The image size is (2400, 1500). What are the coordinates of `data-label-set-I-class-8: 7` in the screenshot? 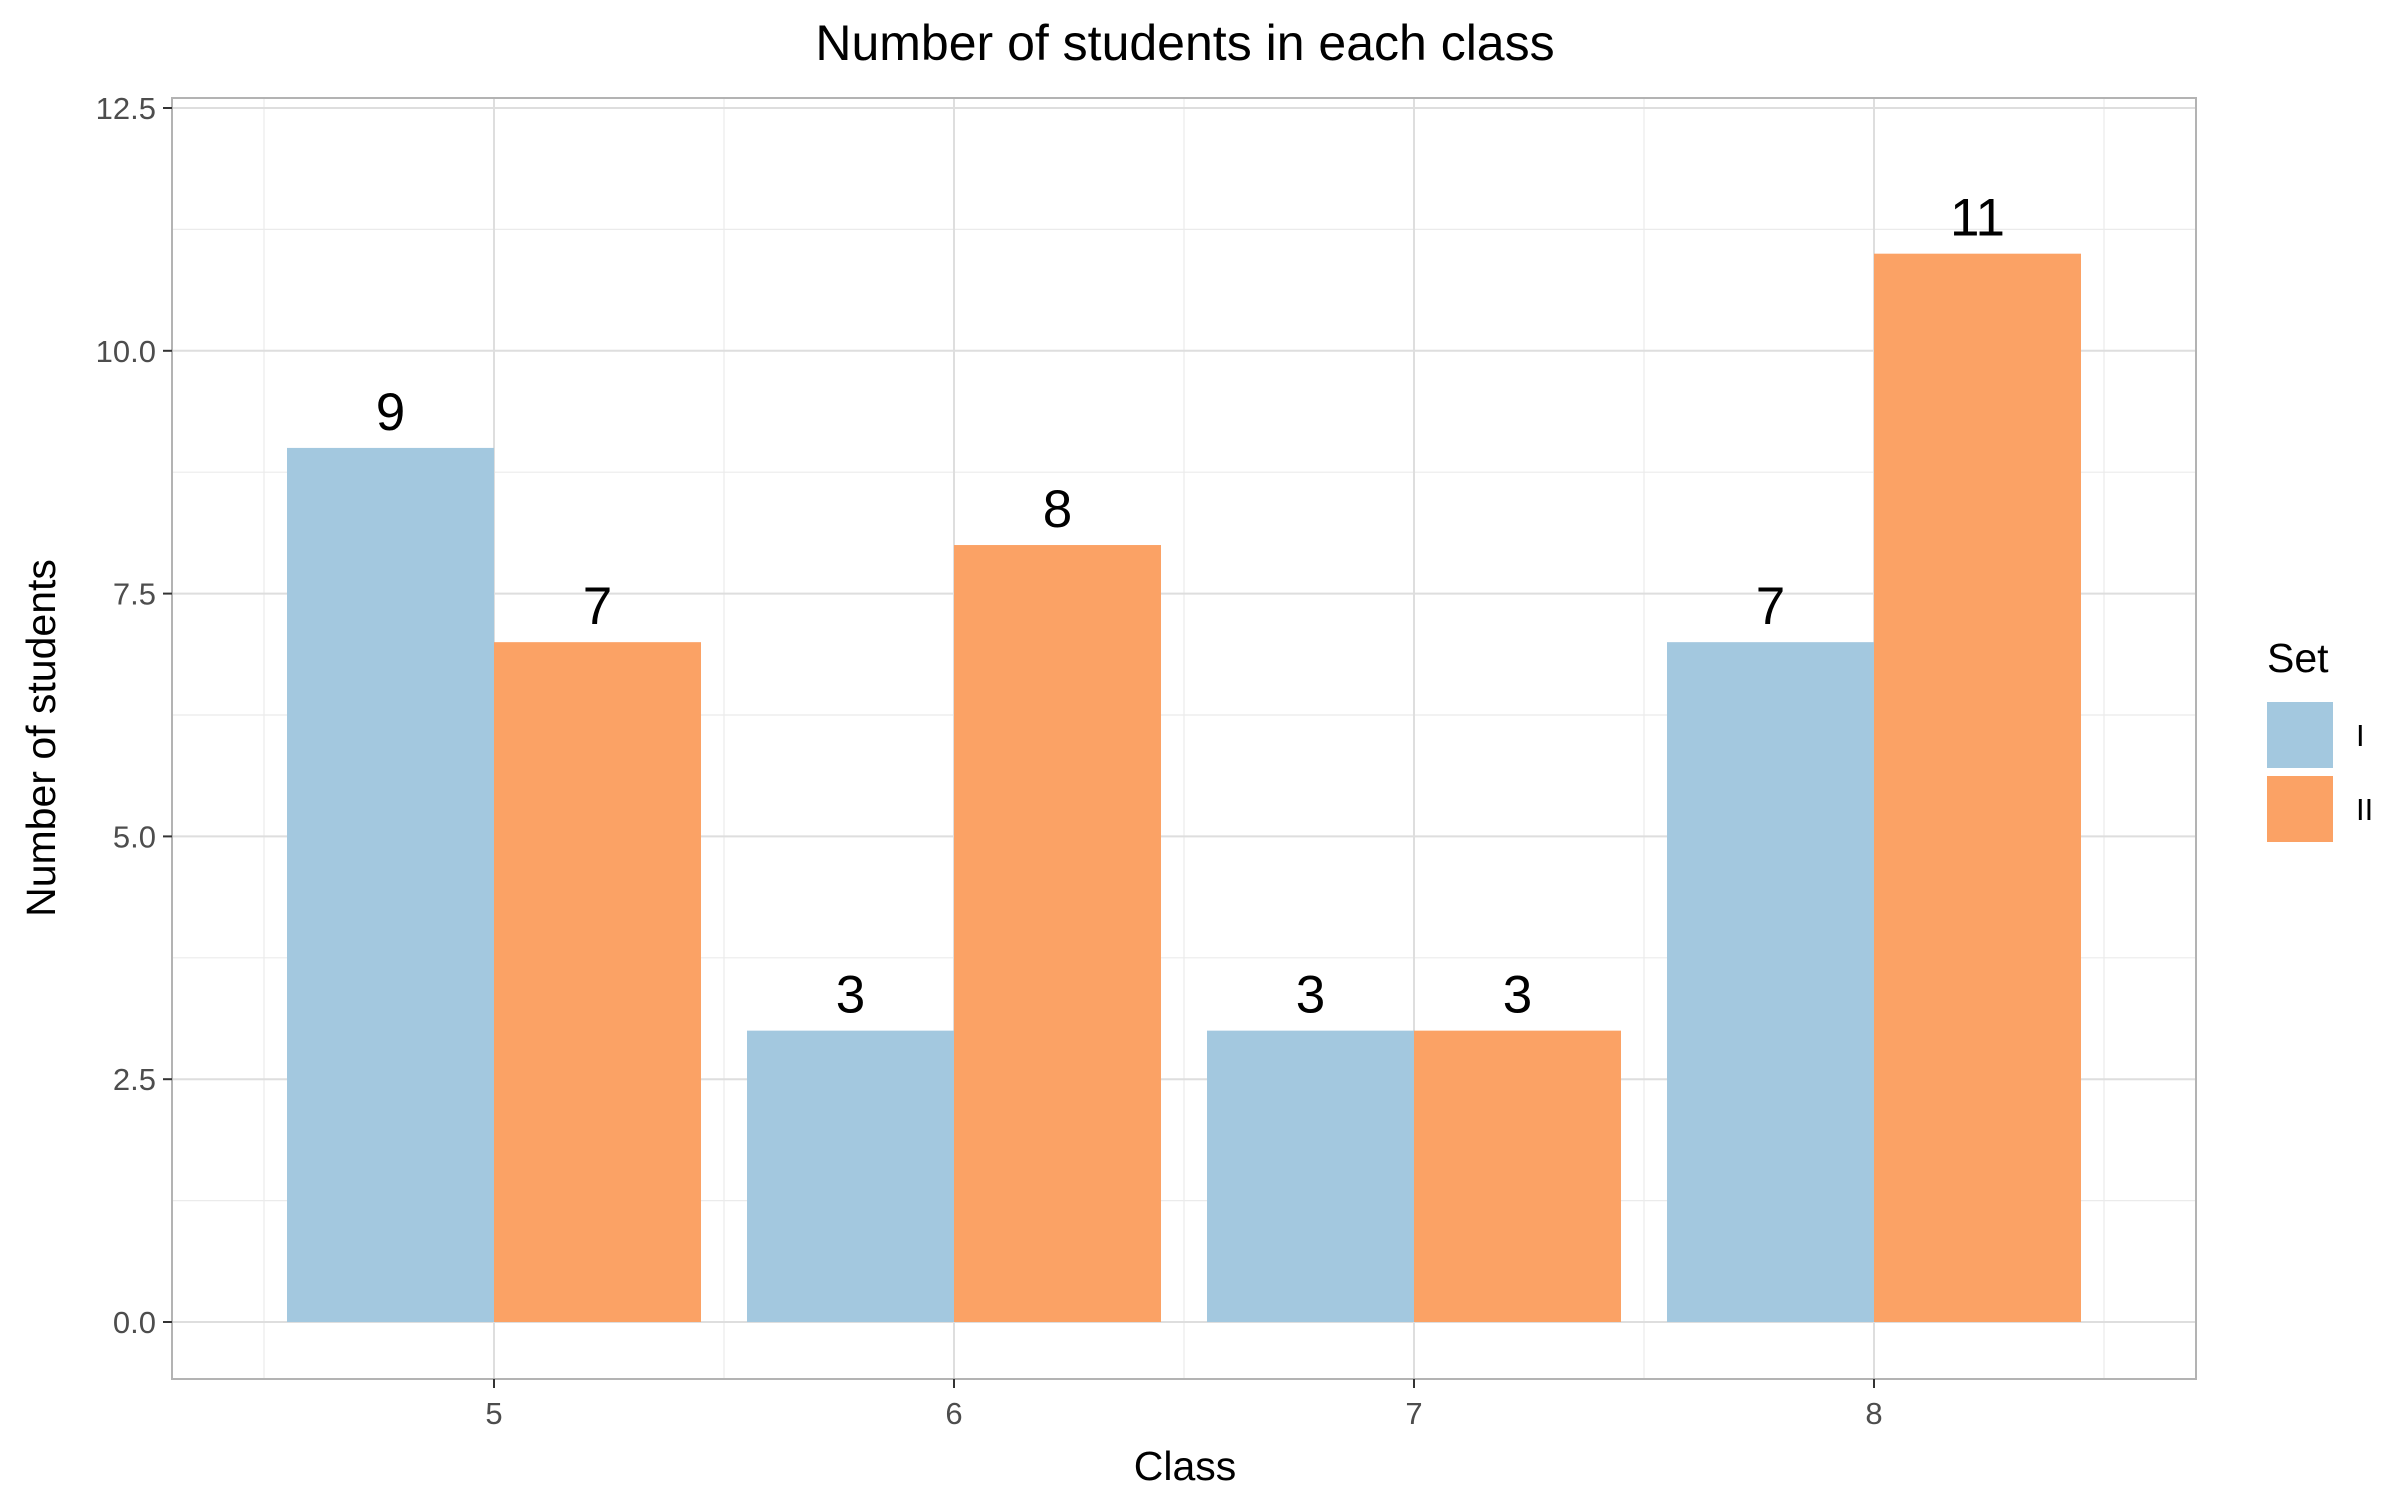 It's located at (1770, 606).